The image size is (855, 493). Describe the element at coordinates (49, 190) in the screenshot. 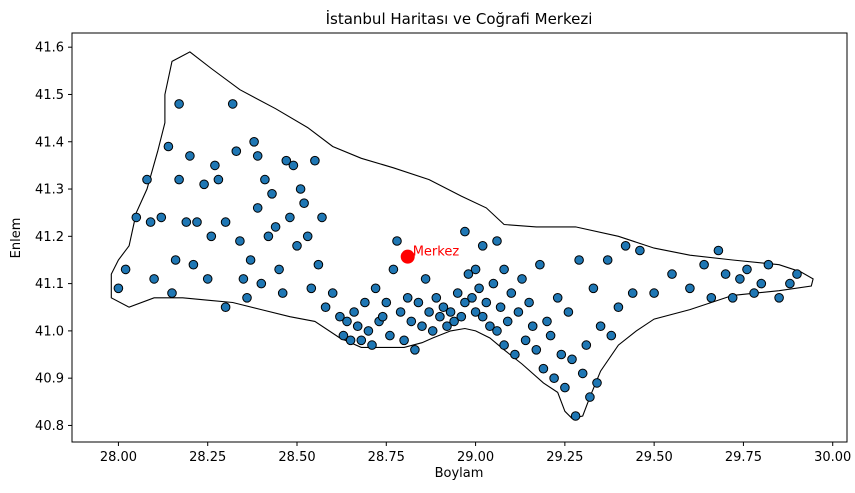

I see `y-tick-label: 41.3` at that location.